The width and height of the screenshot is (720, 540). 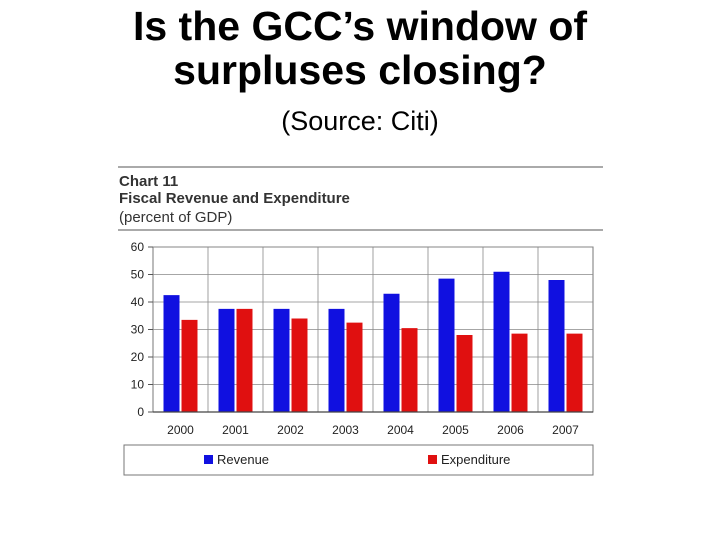 I want to click on x-tick-label: 2001, so click(x=235, y=430).